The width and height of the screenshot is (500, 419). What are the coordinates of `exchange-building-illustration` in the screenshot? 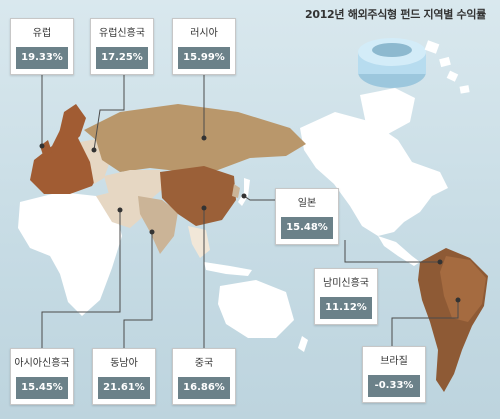 It's located at (414, 66).